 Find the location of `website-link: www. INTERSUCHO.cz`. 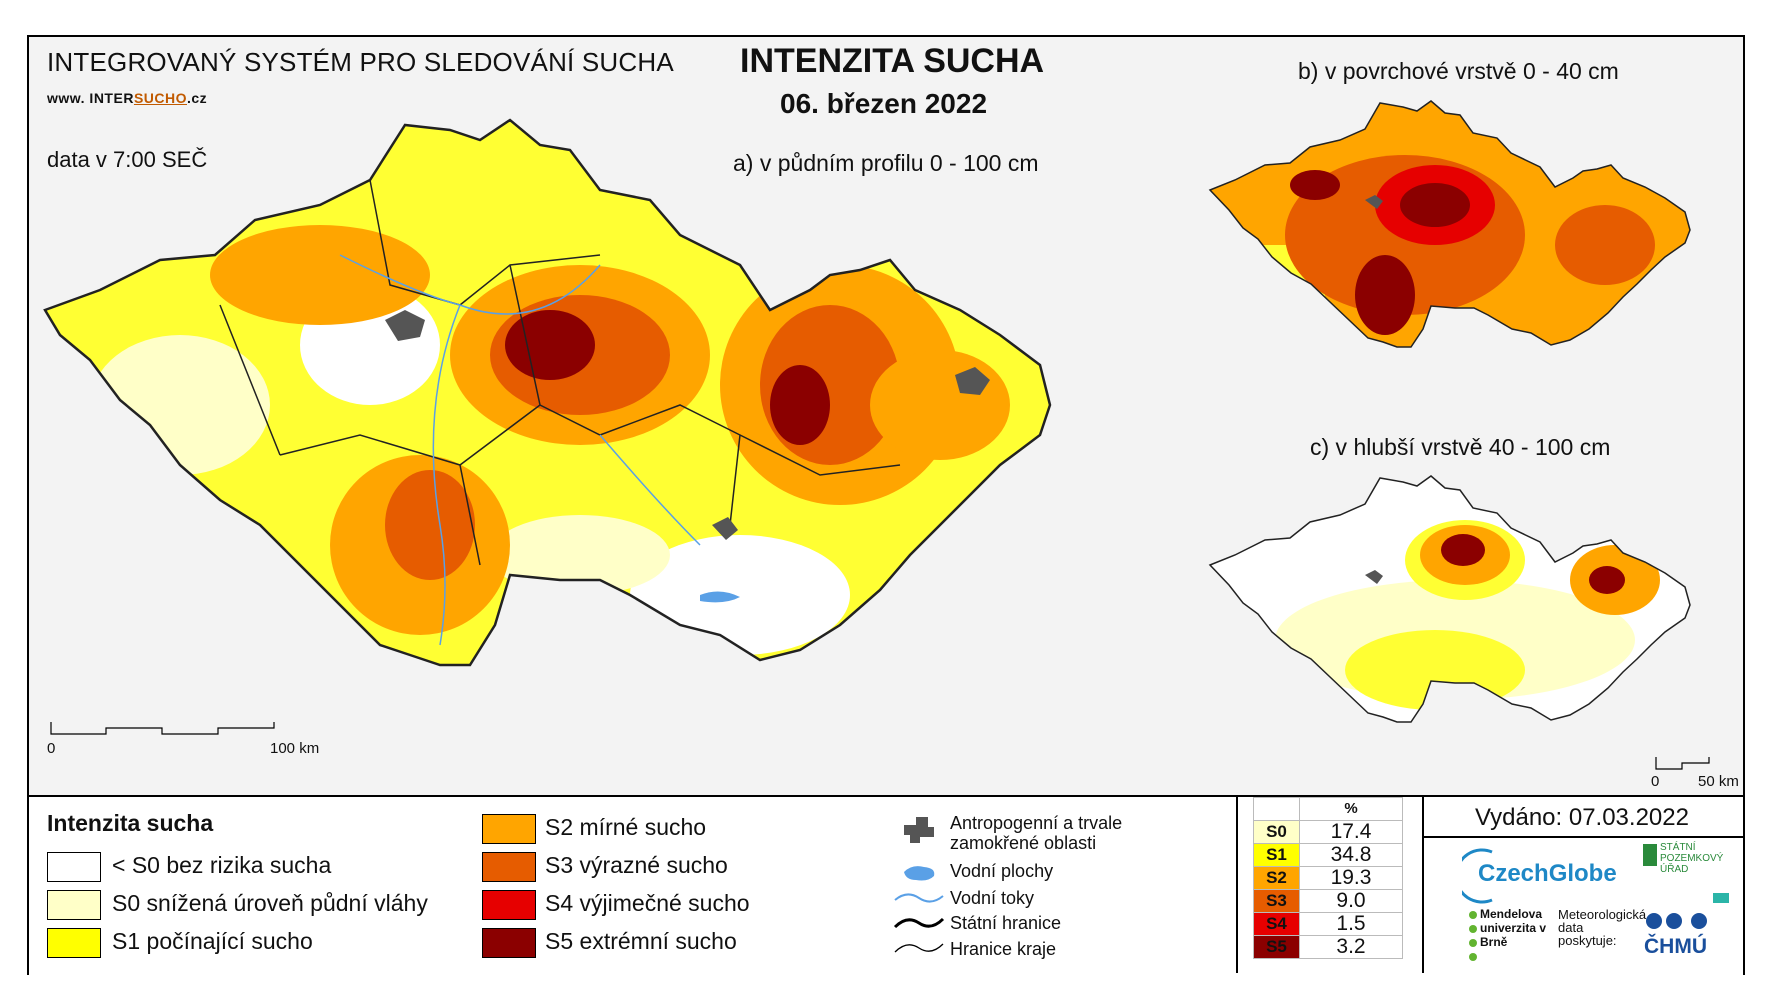

website-link: www. INTERSUCHO.cz is located at coordinates (127, 98).